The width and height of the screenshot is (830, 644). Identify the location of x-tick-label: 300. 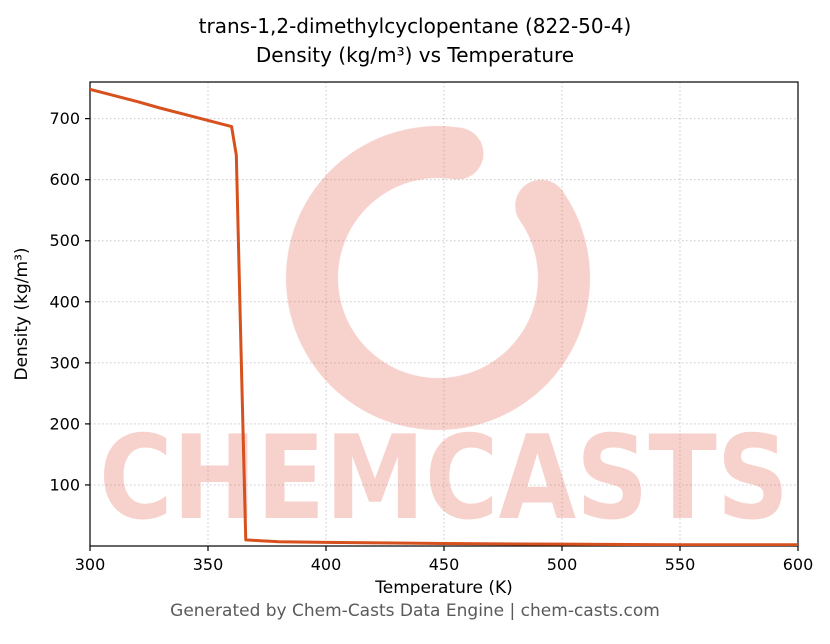
(90, 564).